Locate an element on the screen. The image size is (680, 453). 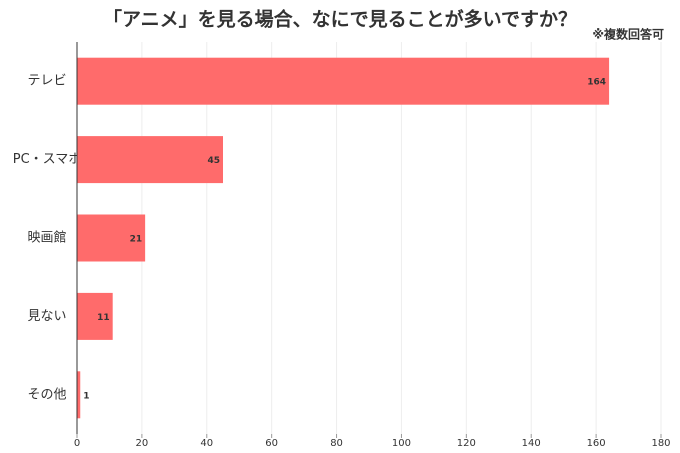
x-tick-label: 80 is located at coordinates (336, 443).